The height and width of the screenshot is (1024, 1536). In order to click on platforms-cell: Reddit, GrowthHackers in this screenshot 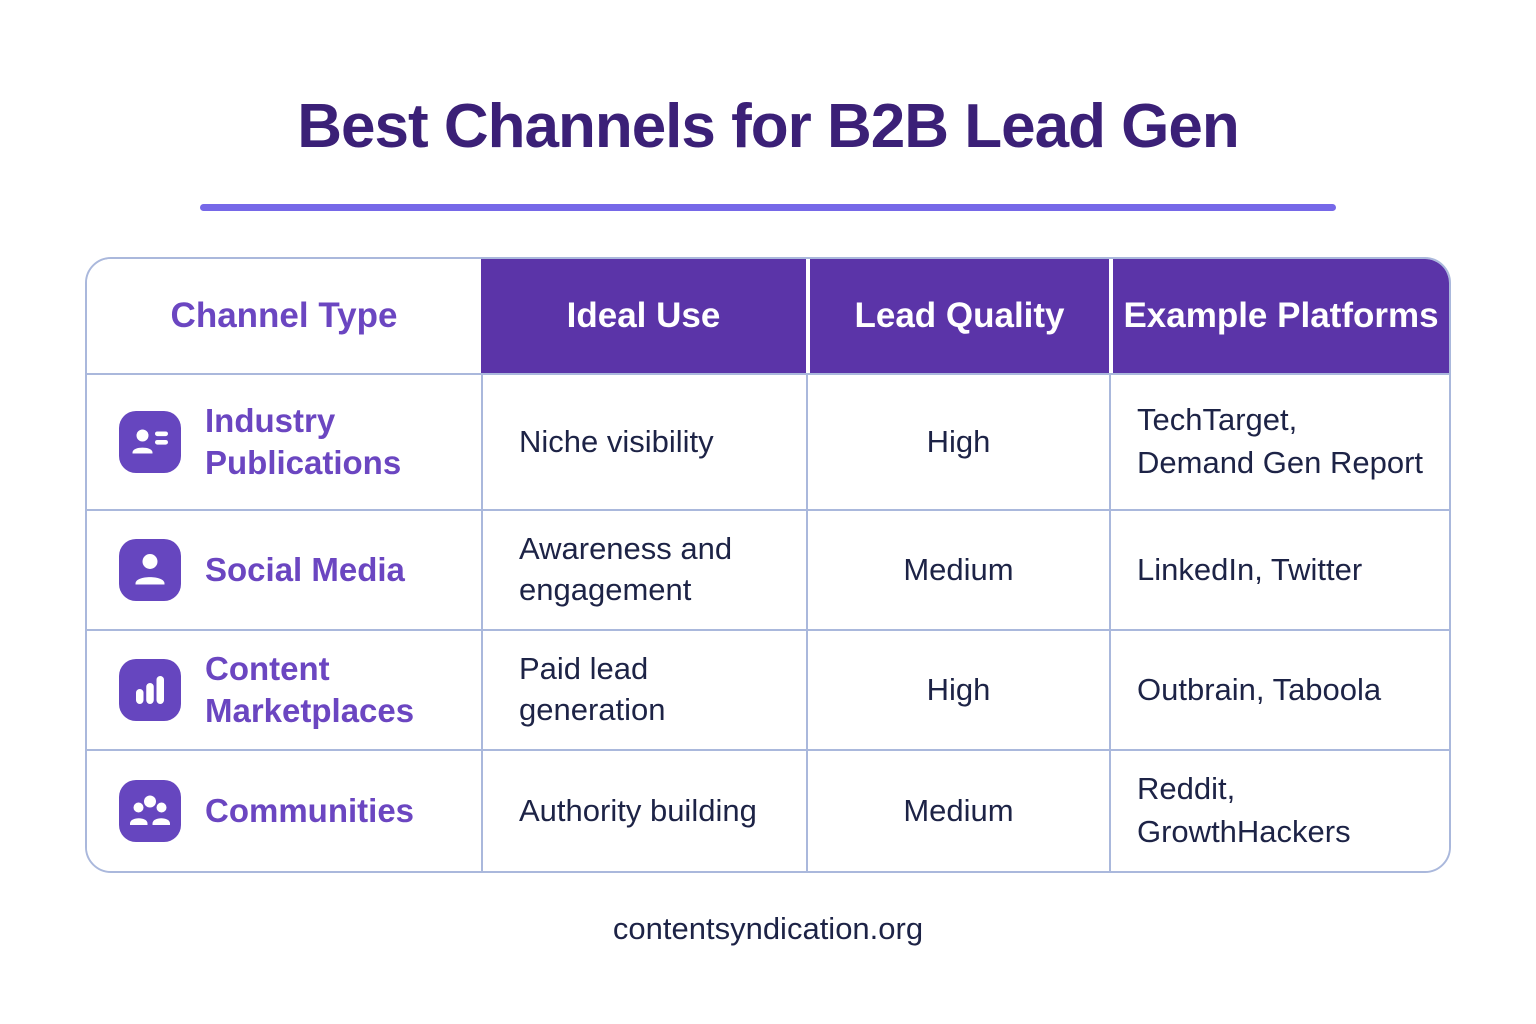, I will do `click(1279, 810)`.